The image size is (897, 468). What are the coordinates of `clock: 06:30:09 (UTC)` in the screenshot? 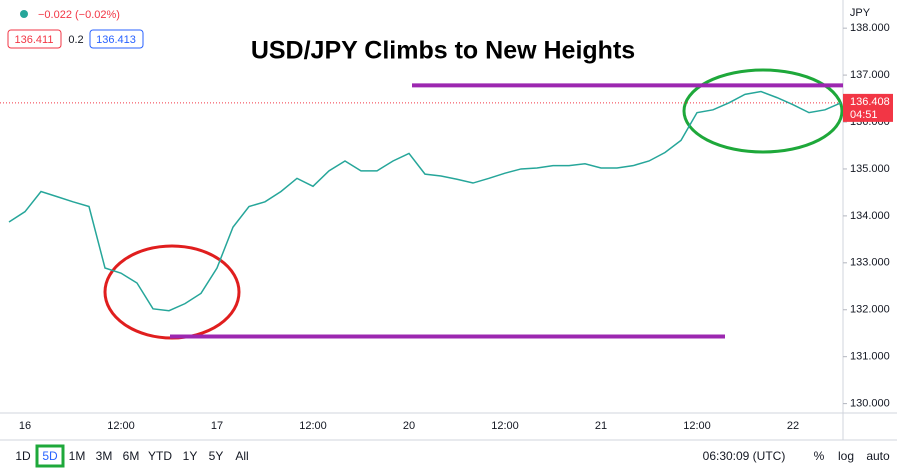 It's located at (744, 456).